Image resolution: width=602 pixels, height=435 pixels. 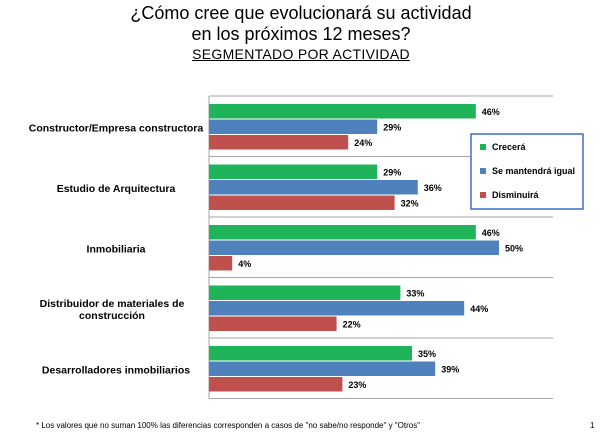 I want to click on data-label: 39%, so click(x=450, y=369).